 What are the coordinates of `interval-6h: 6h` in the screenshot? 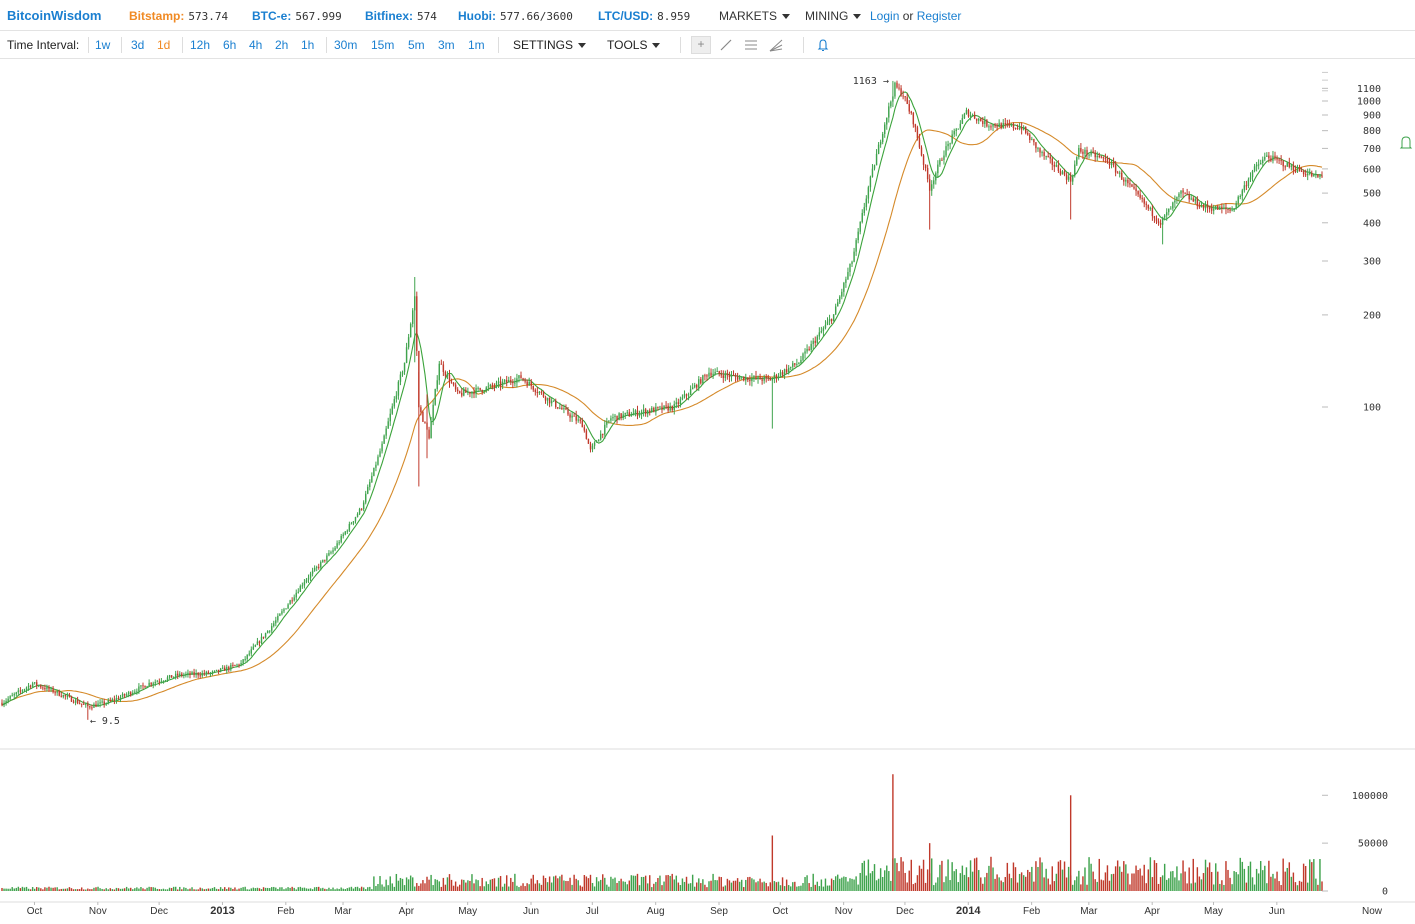 It's located at (230, 45).